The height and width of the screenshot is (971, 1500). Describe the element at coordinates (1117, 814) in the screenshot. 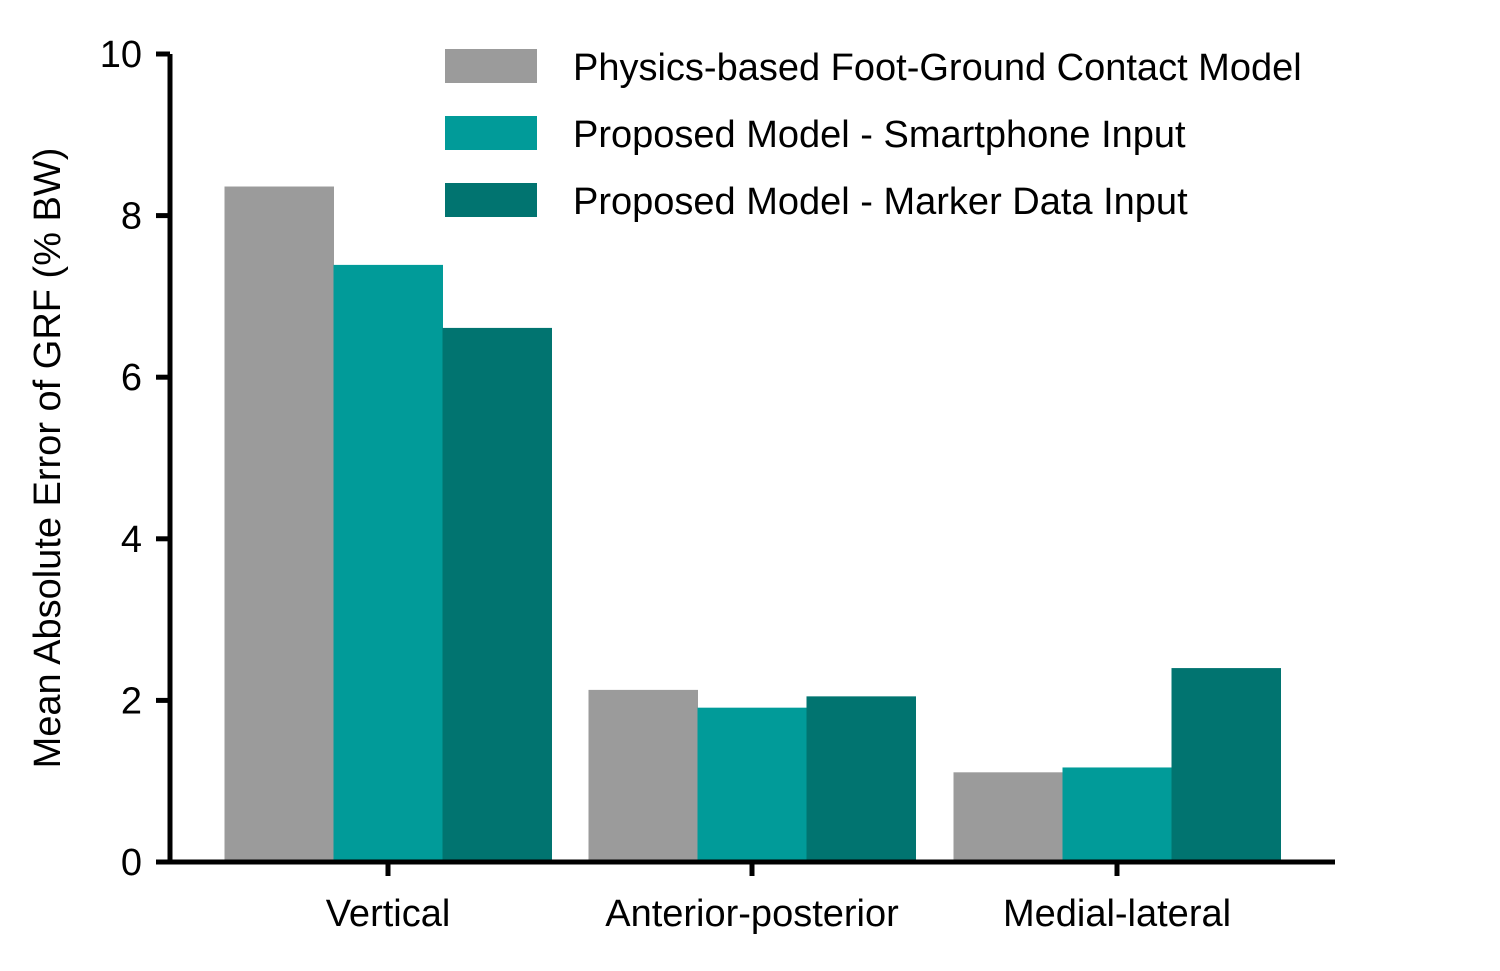

I see `bar-2-medial-lateral` at that location.